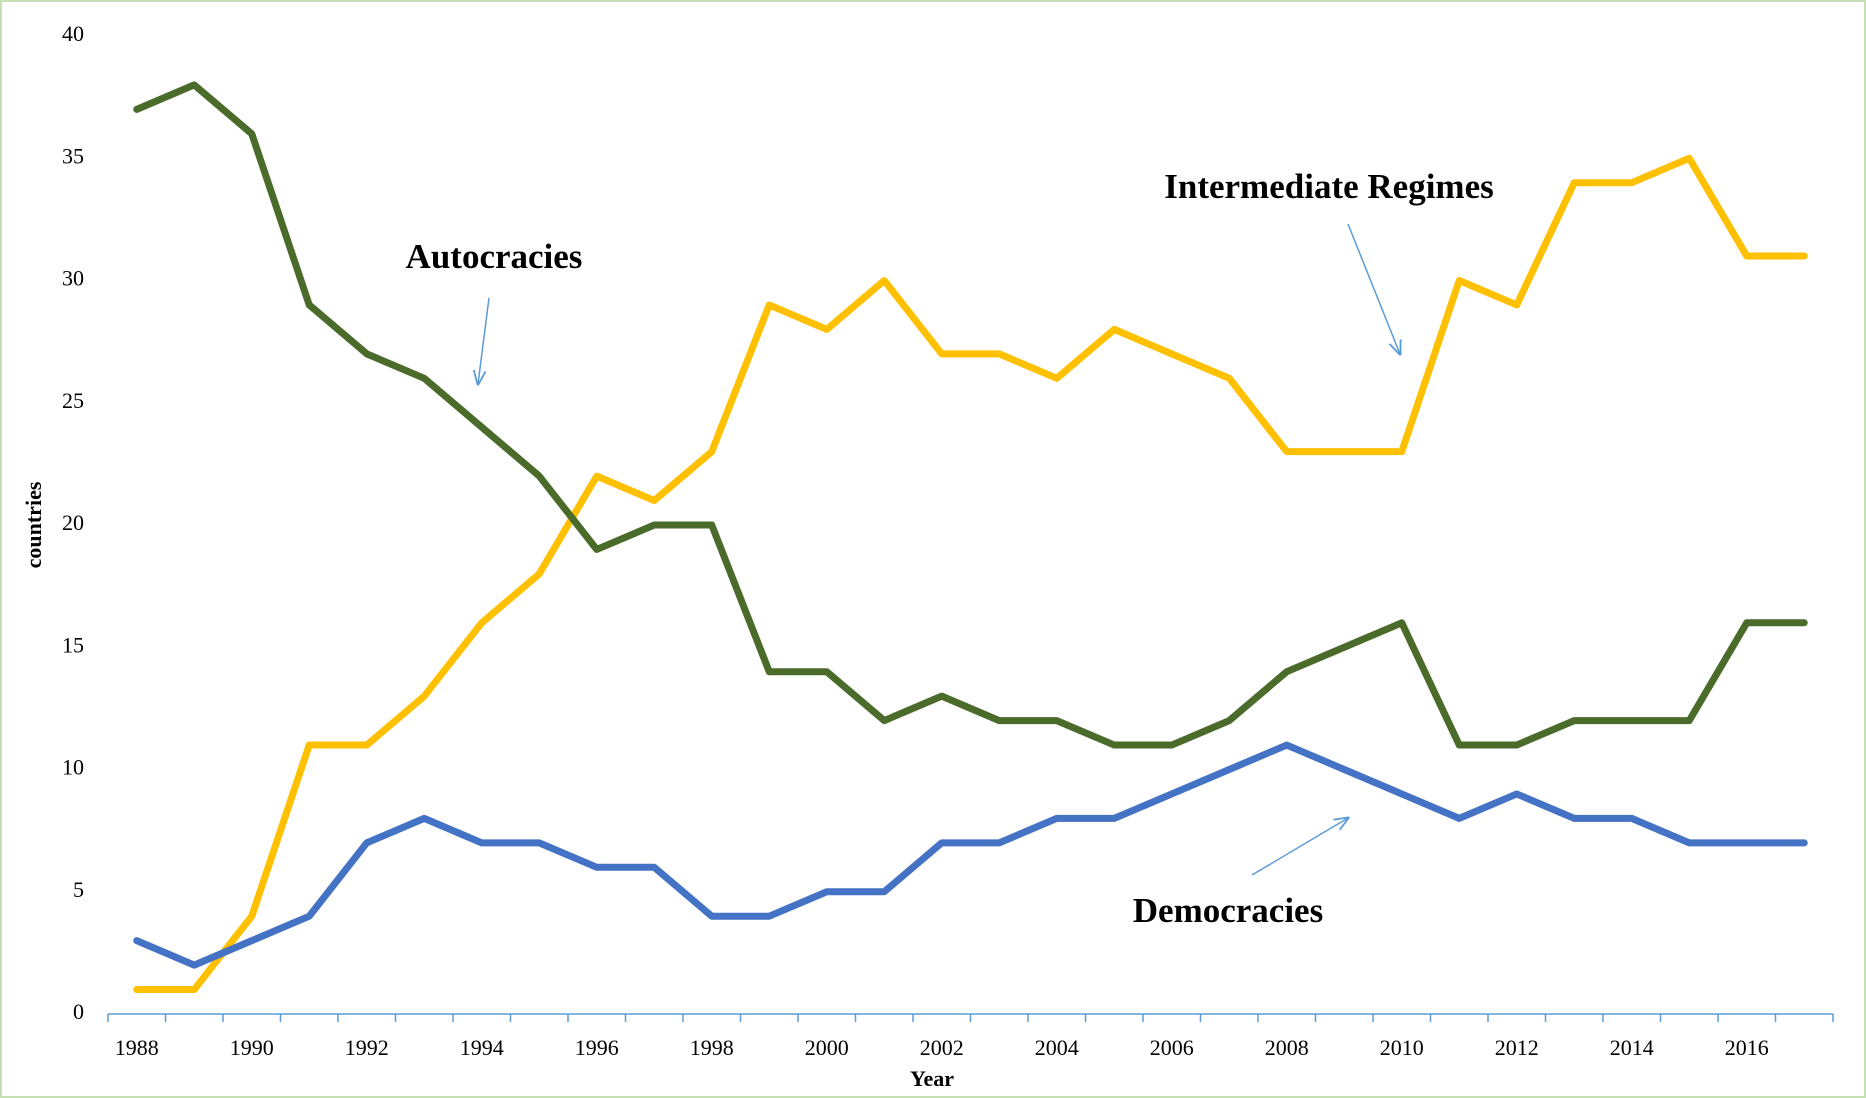  What do you see at coordinates (1328, 186) in the screenshot?
I see `annotation: Intermediate Regimes` at bounding box center [1328, 186].